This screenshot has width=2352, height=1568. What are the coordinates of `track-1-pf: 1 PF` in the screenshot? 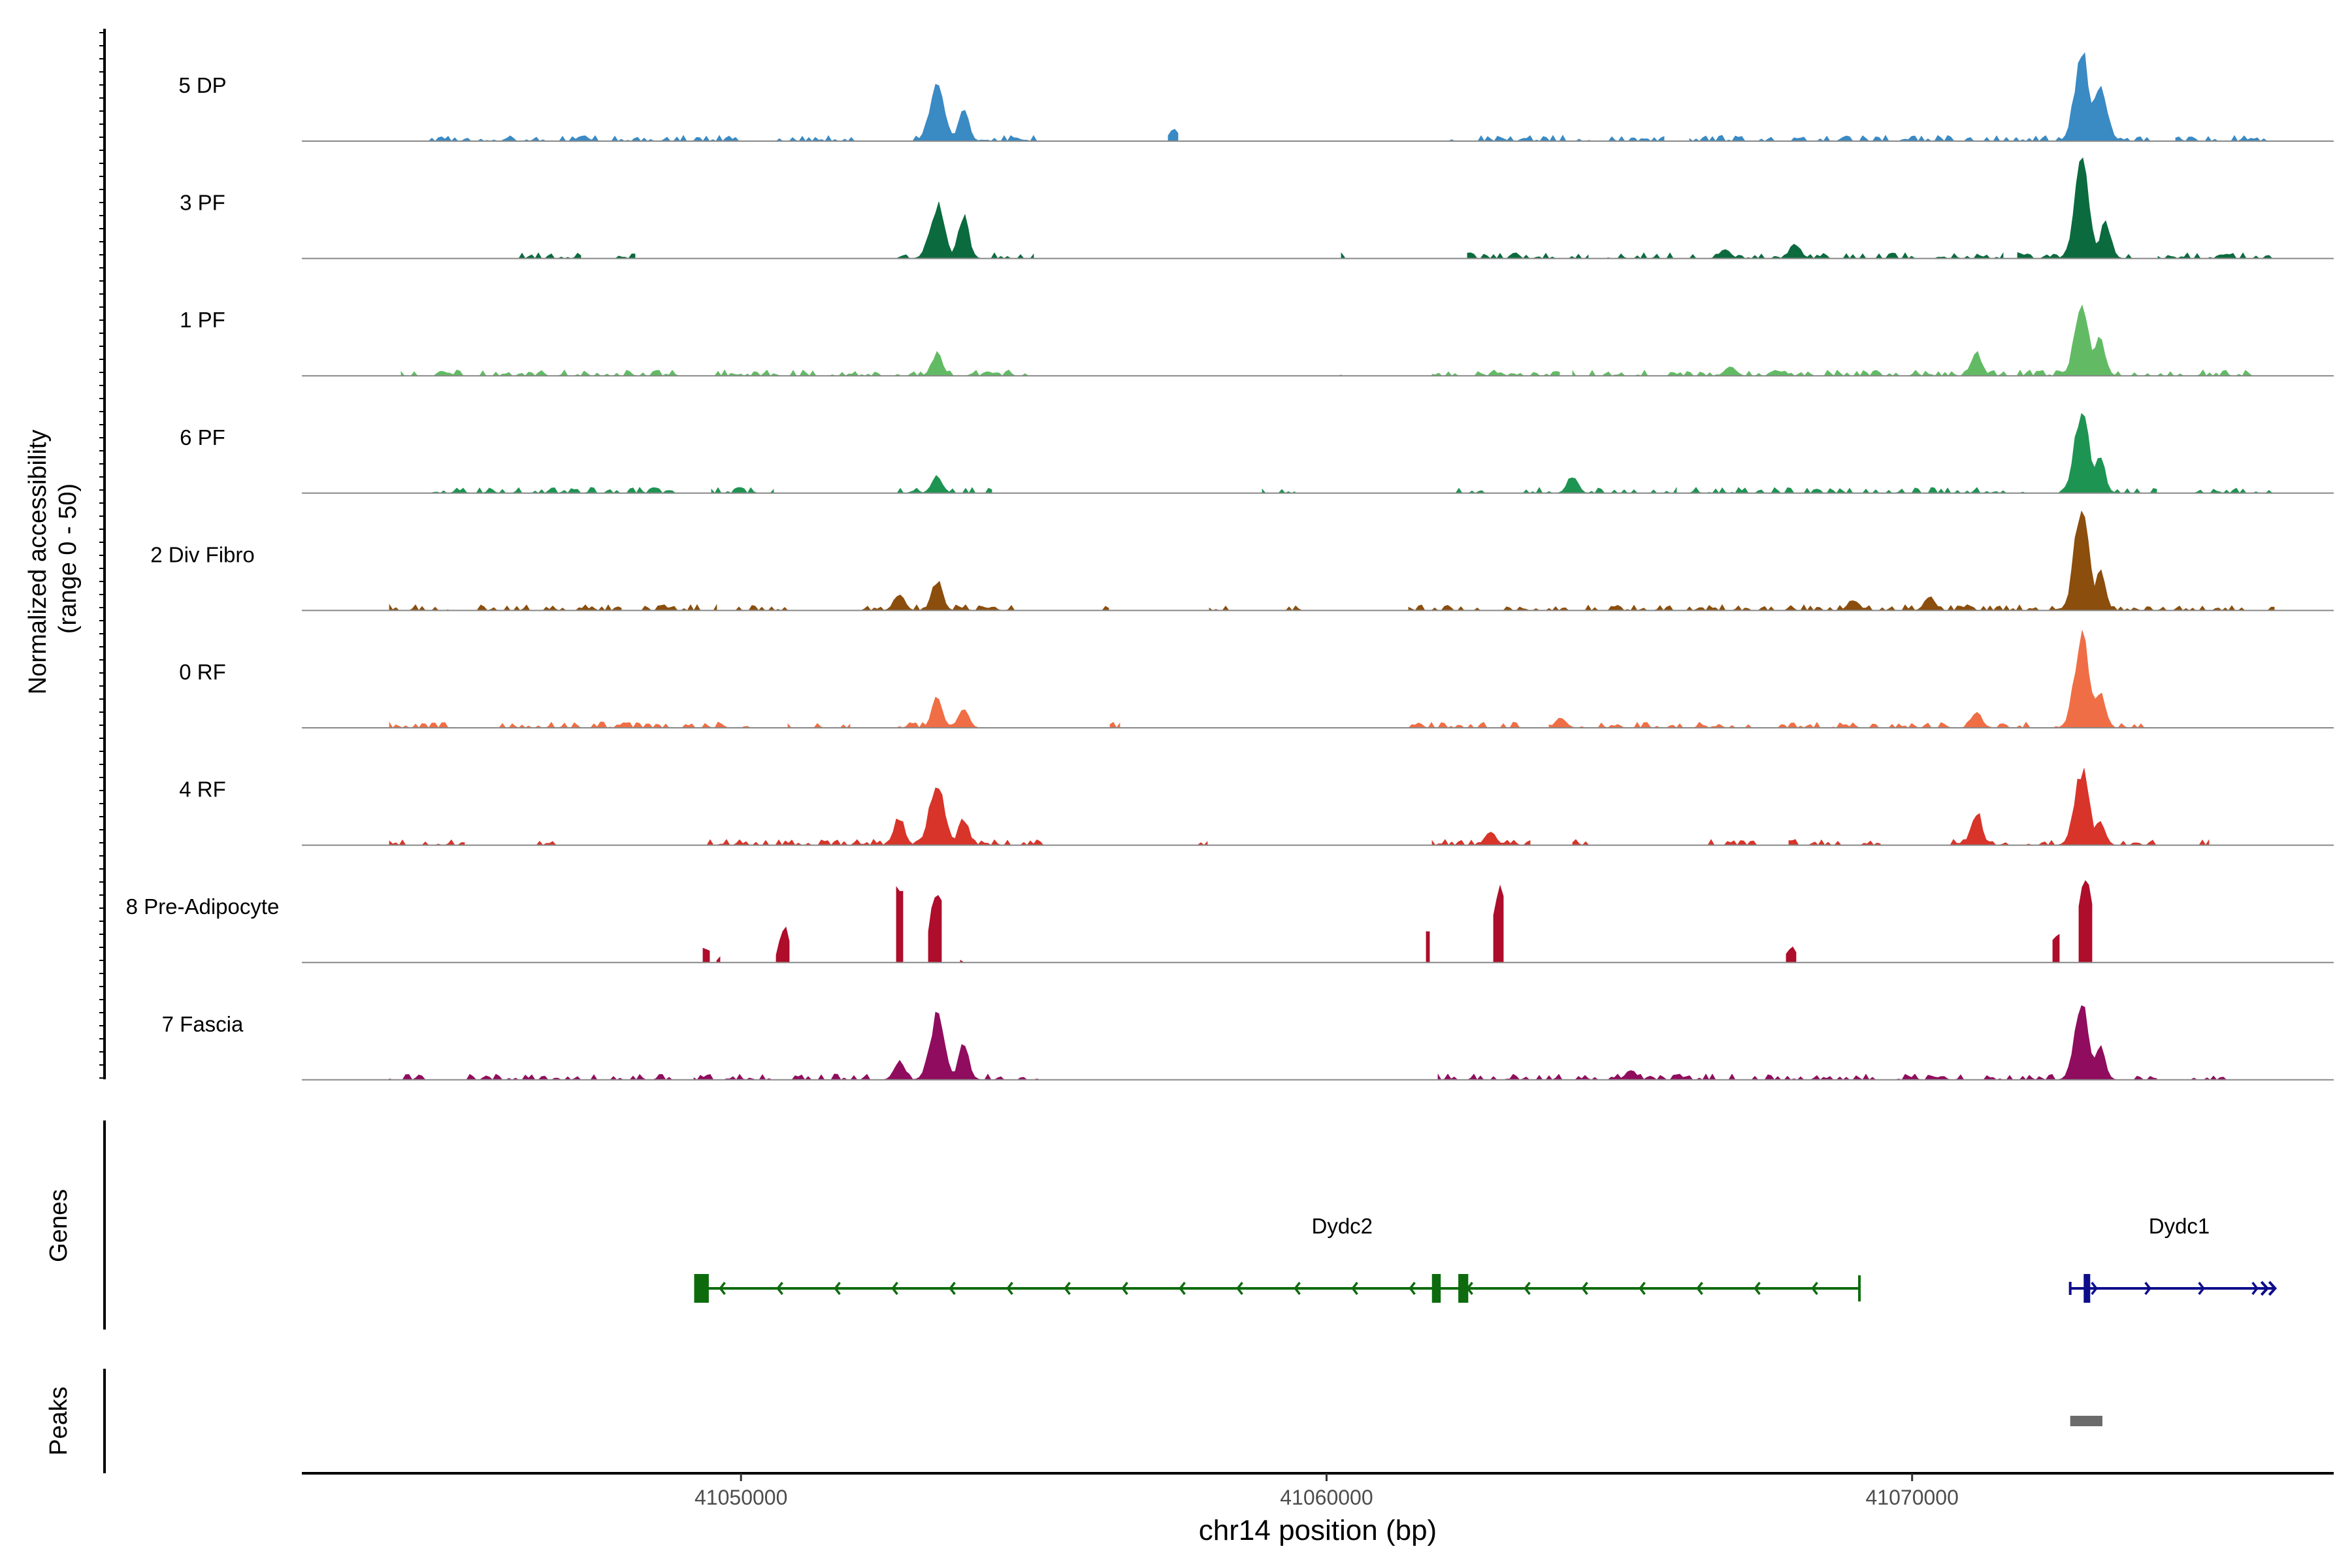 It's located at (1257, 340).